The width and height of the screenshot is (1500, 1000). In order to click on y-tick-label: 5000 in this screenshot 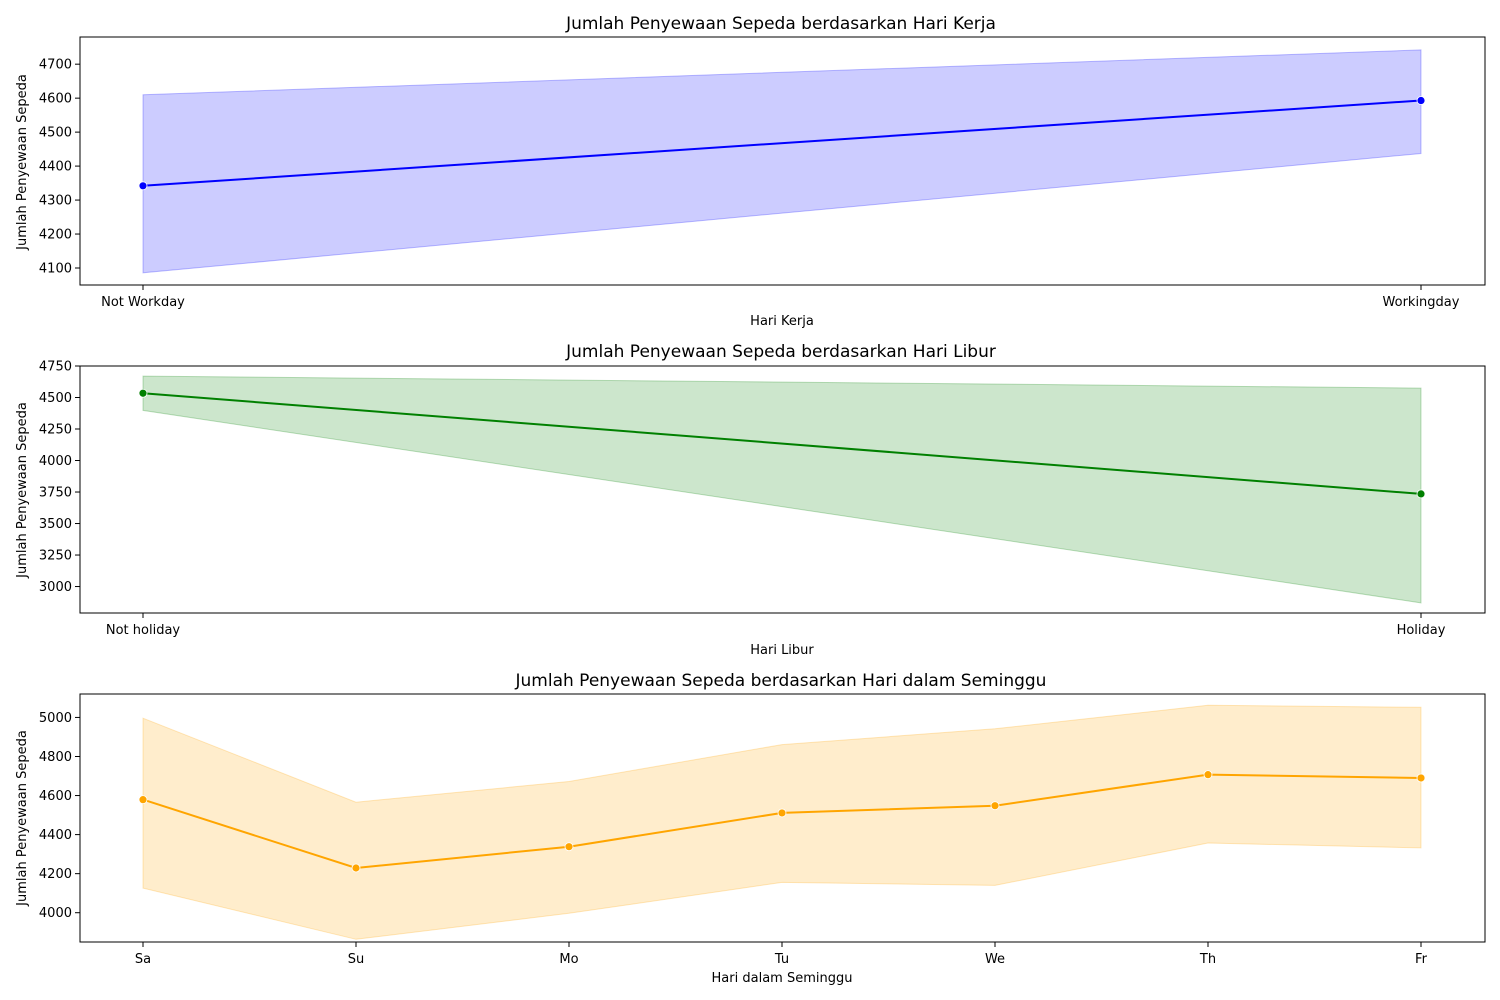, I will do `click(55, 718)`.